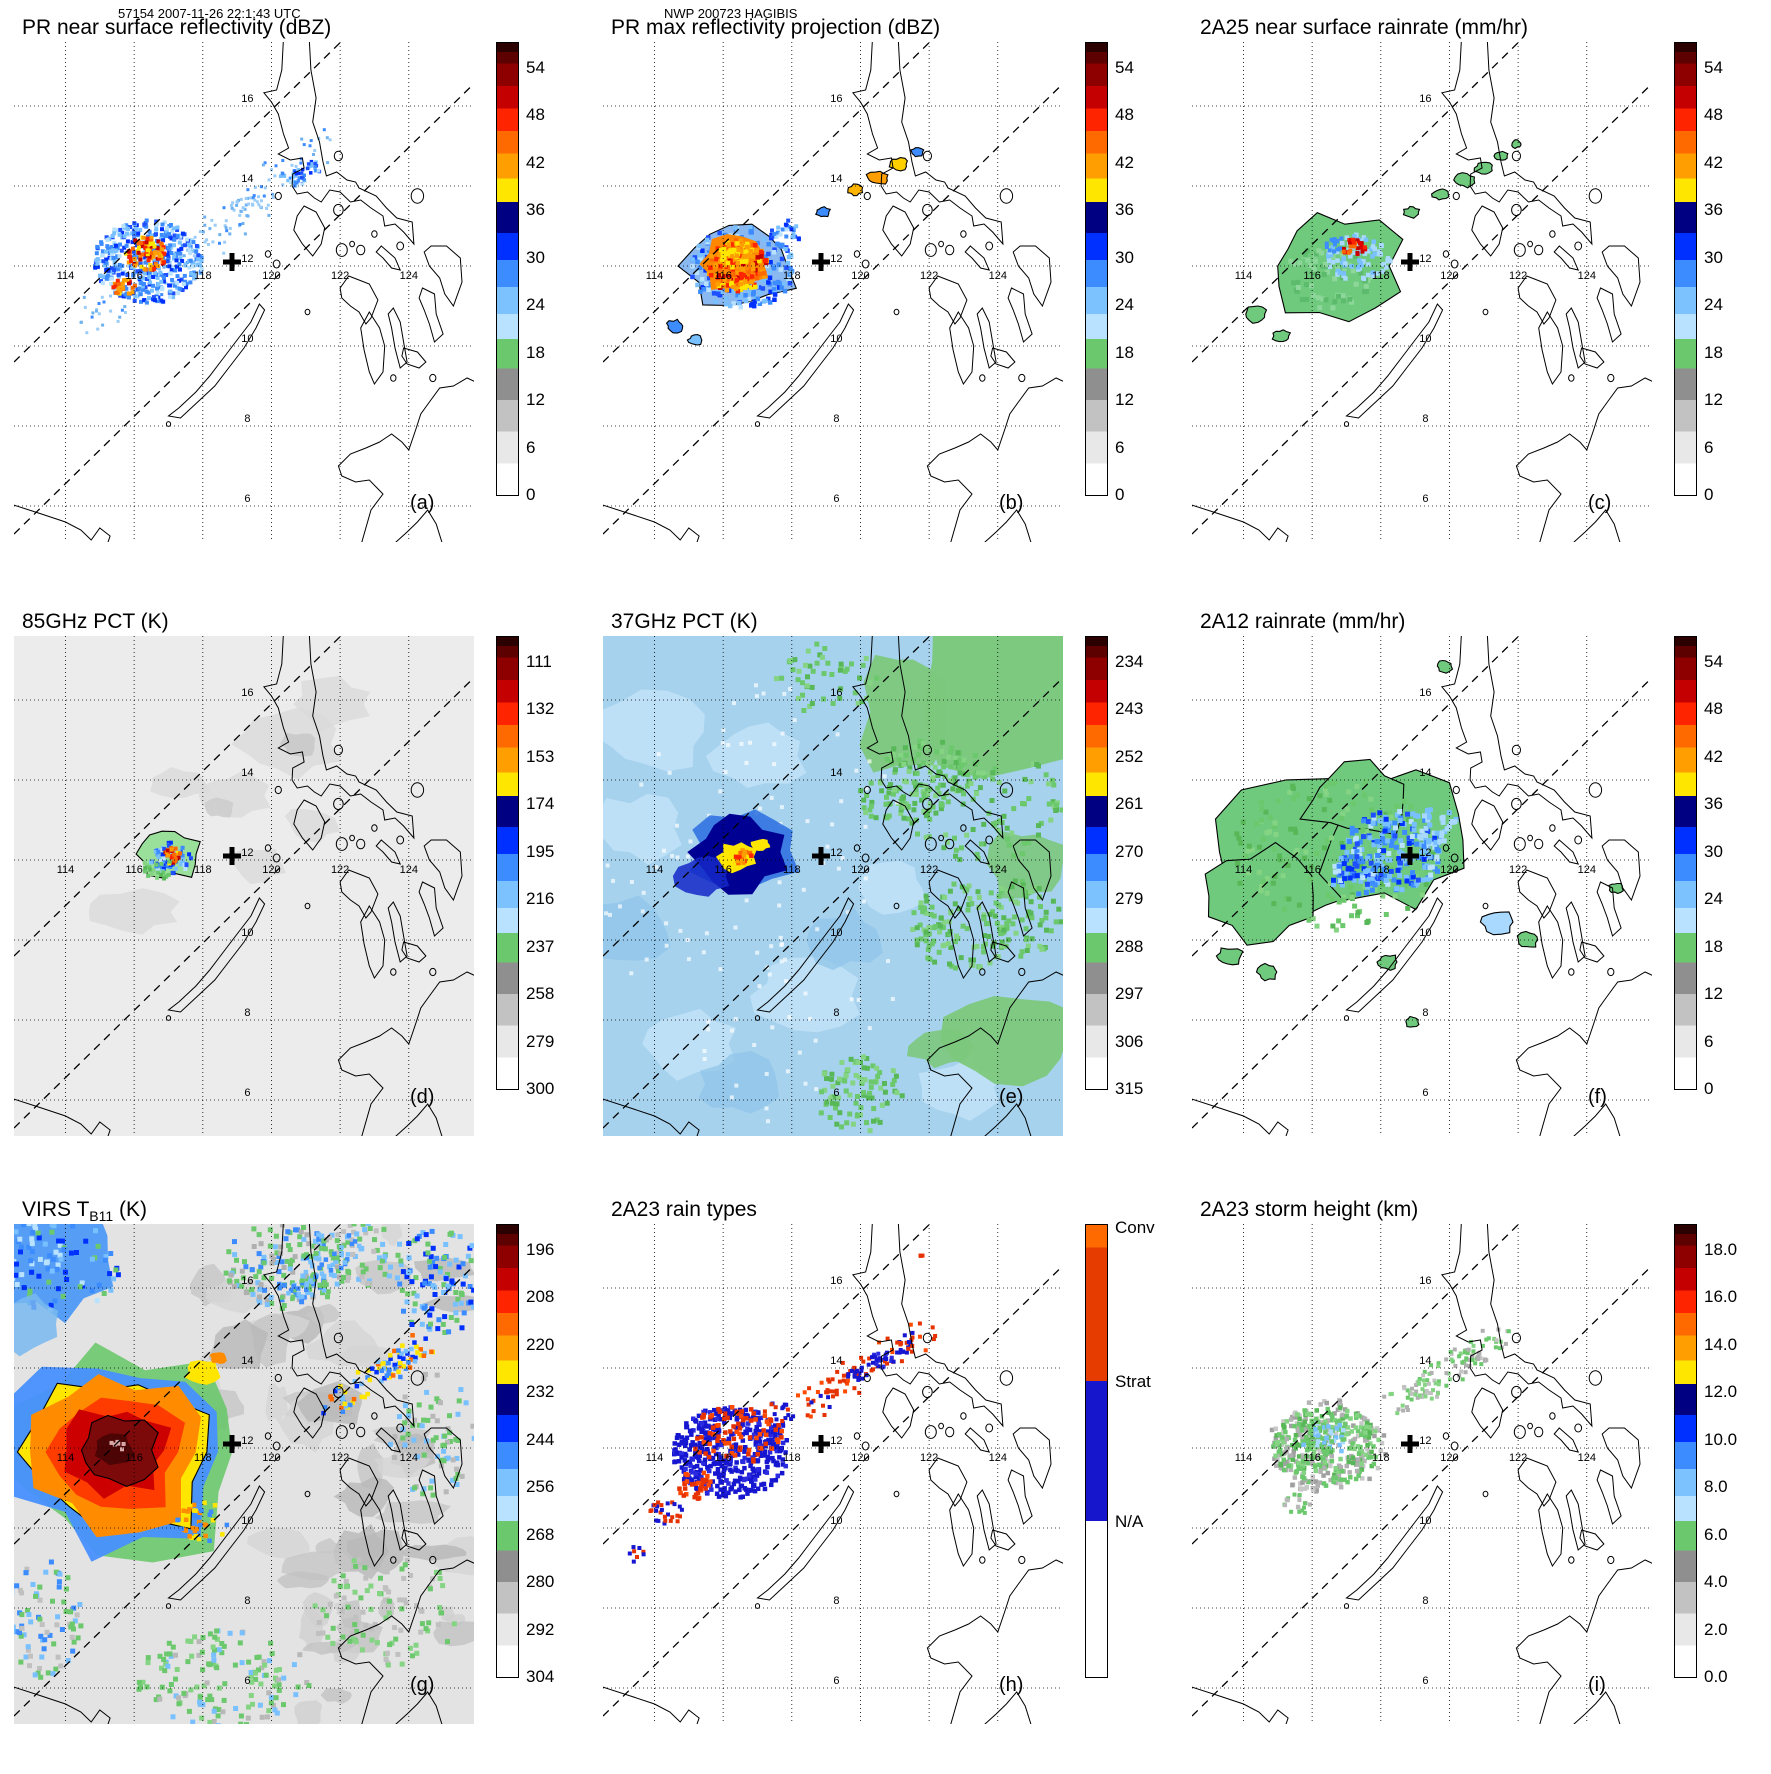 The image size is (1771, 1774). I want to click on panel-title: PR near surface reflectivity (dBZ), so click(176, 28).